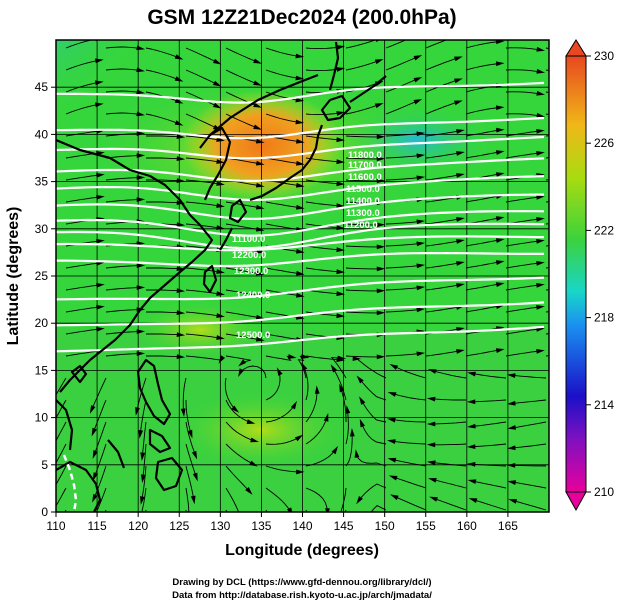 This screenshot has width=619, height=605. I want to click on colorbar-scale, so click(576, 274).